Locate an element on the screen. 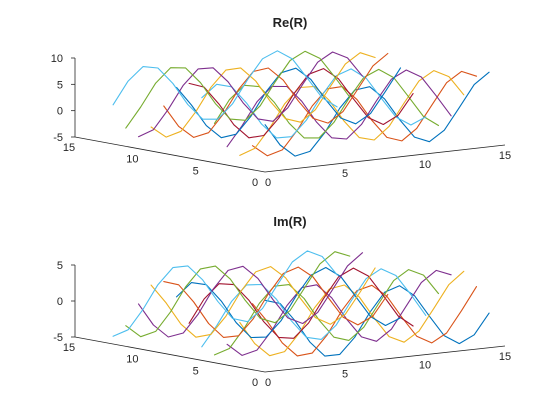  x-axis-line-im is located at coordinates (385, 359).